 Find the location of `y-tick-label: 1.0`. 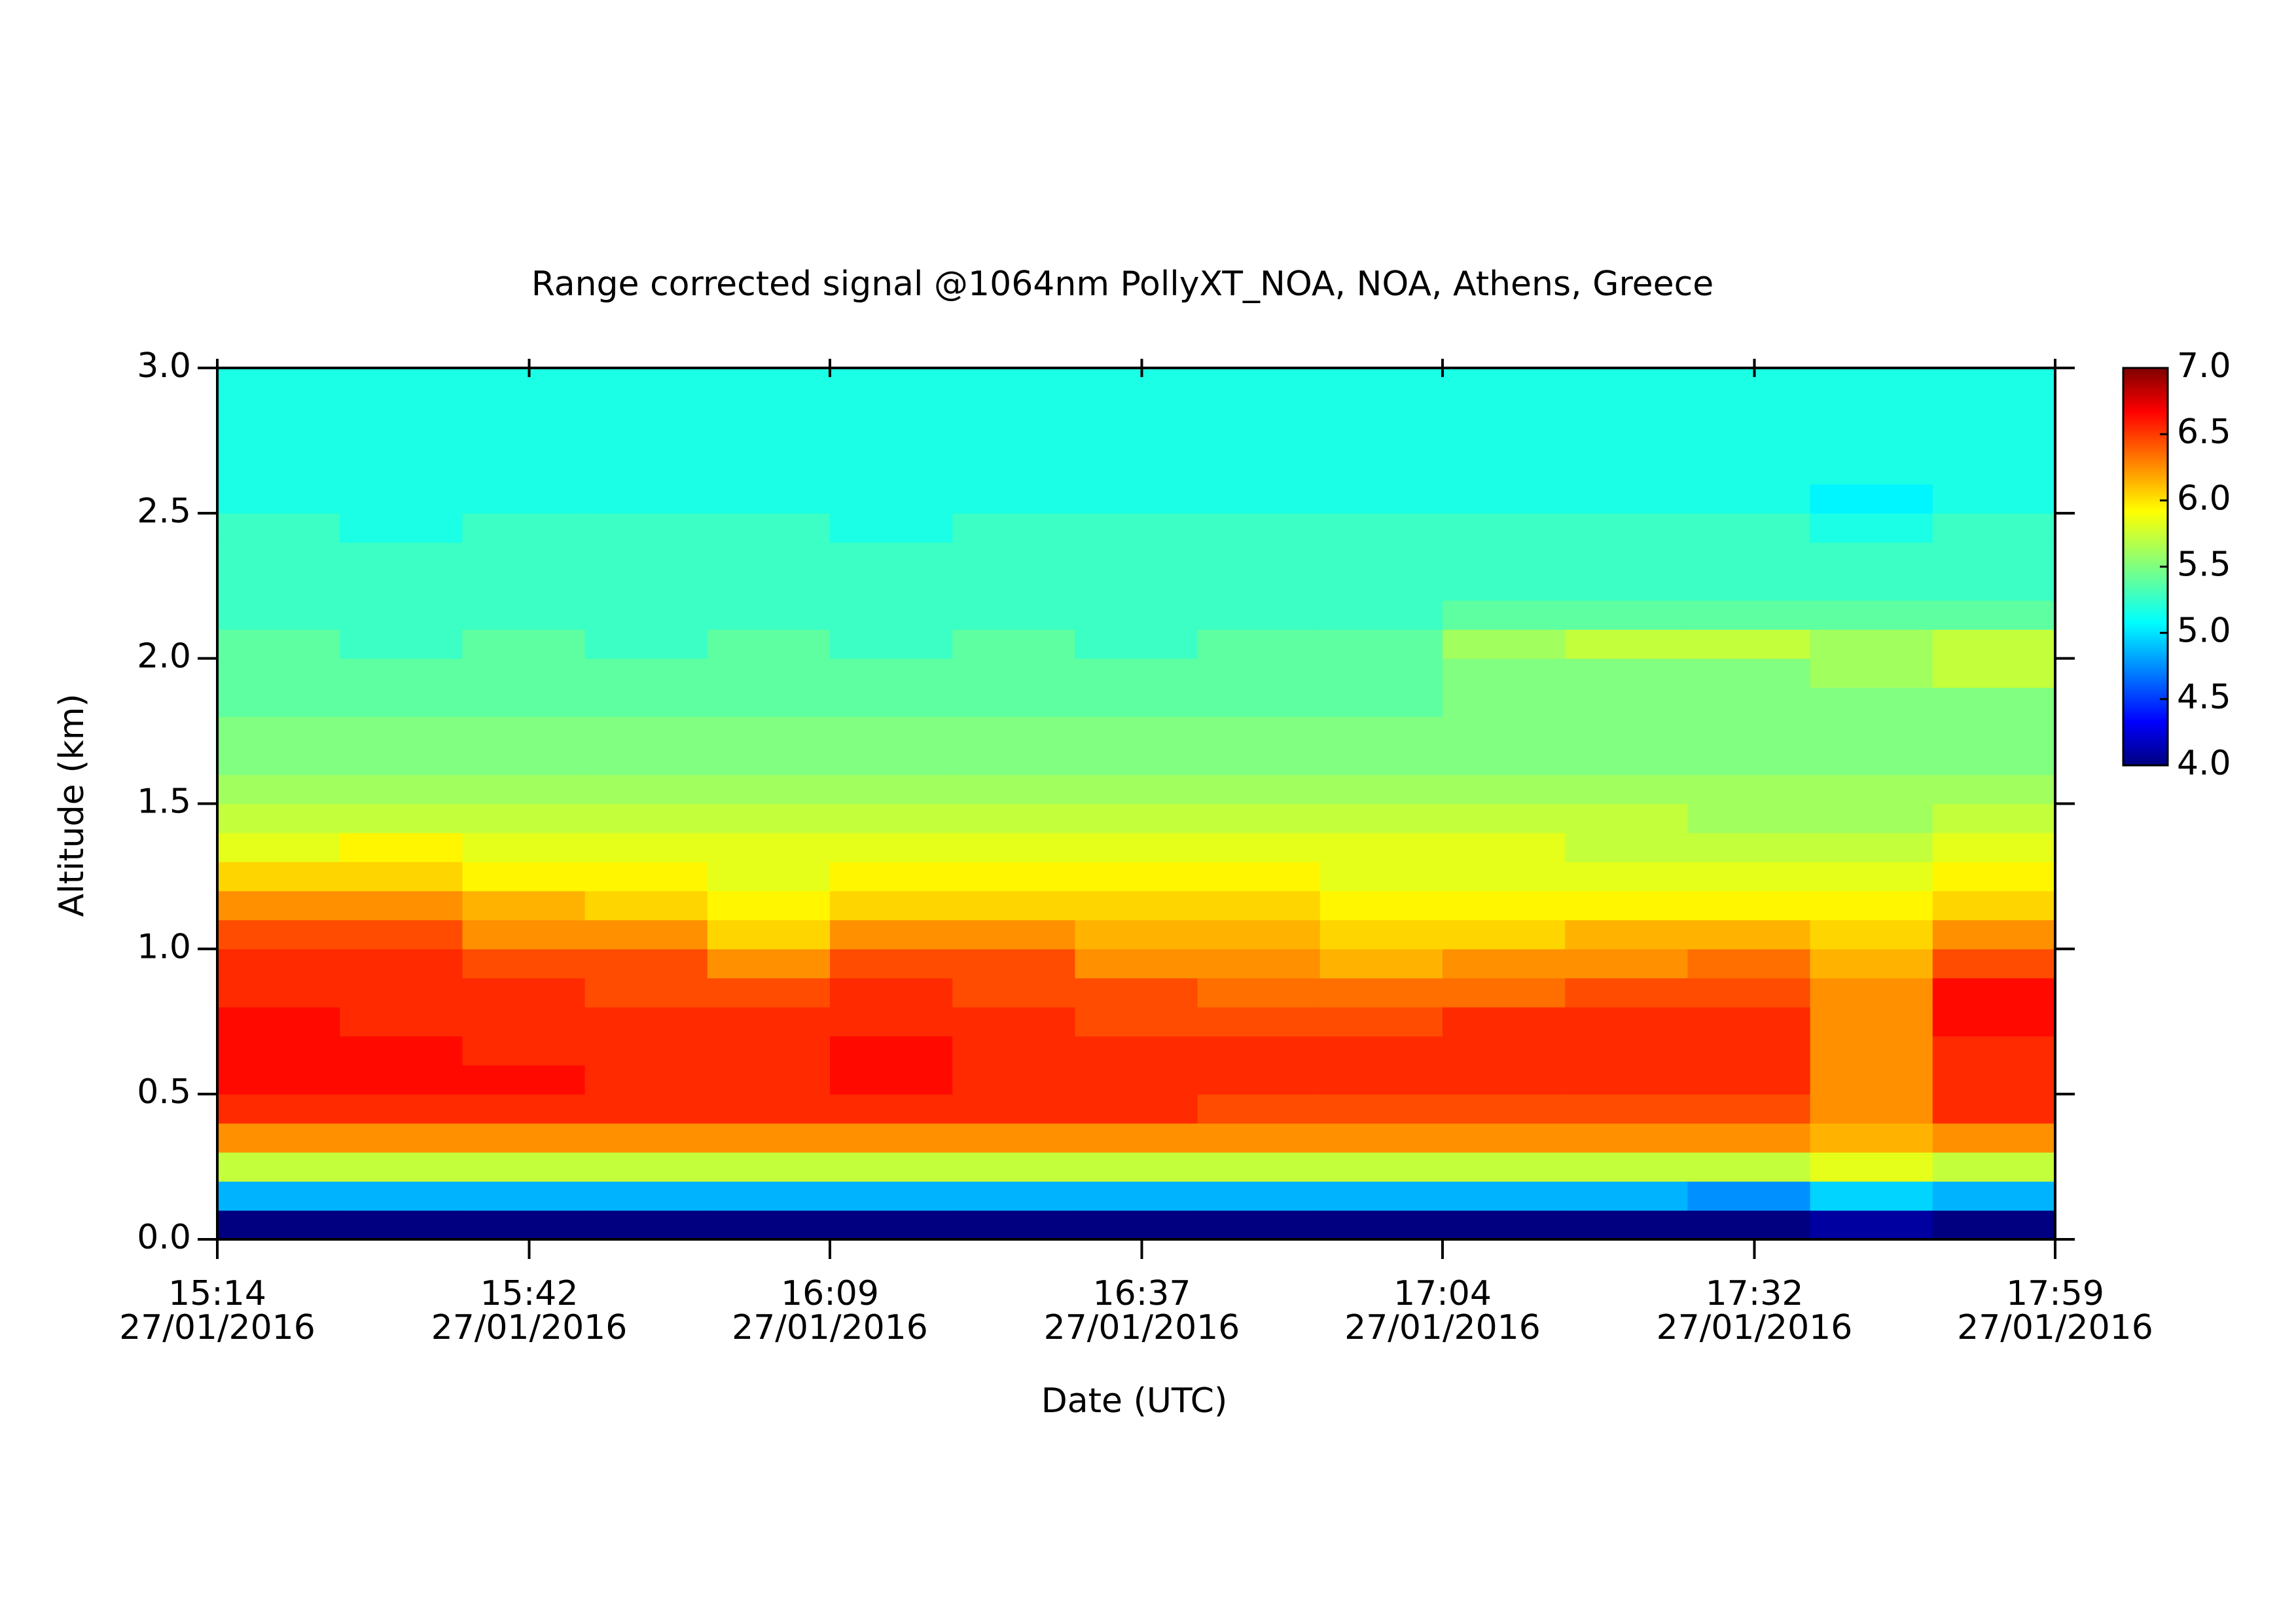

y-tick-label: 1.0 is located at coordinates (164, 946).